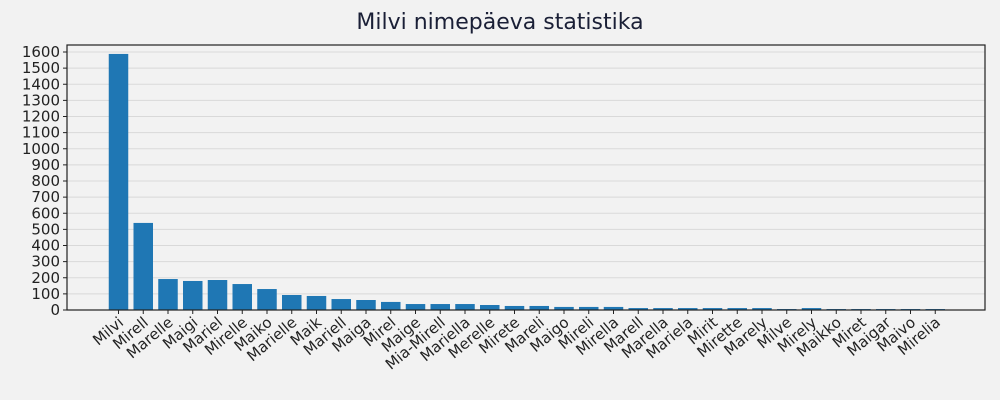 This screenshot has width=1000, height=400. I want to click on y-tick-label: 600, so click(45, 213).